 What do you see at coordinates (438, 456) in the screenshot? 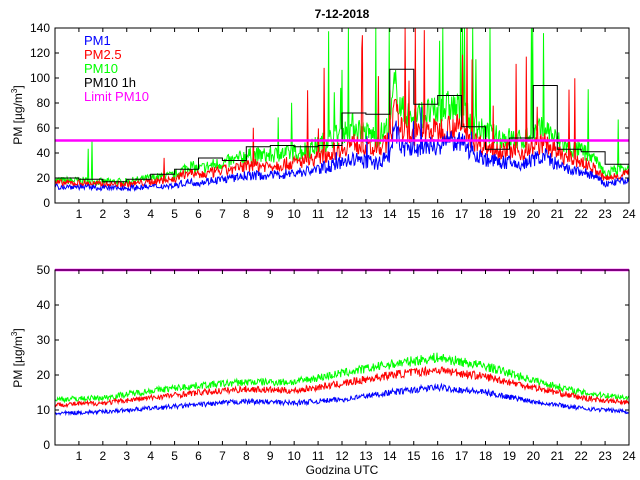
I see `bottom-x-tick-label: 16` at bounding box center [438, 456].